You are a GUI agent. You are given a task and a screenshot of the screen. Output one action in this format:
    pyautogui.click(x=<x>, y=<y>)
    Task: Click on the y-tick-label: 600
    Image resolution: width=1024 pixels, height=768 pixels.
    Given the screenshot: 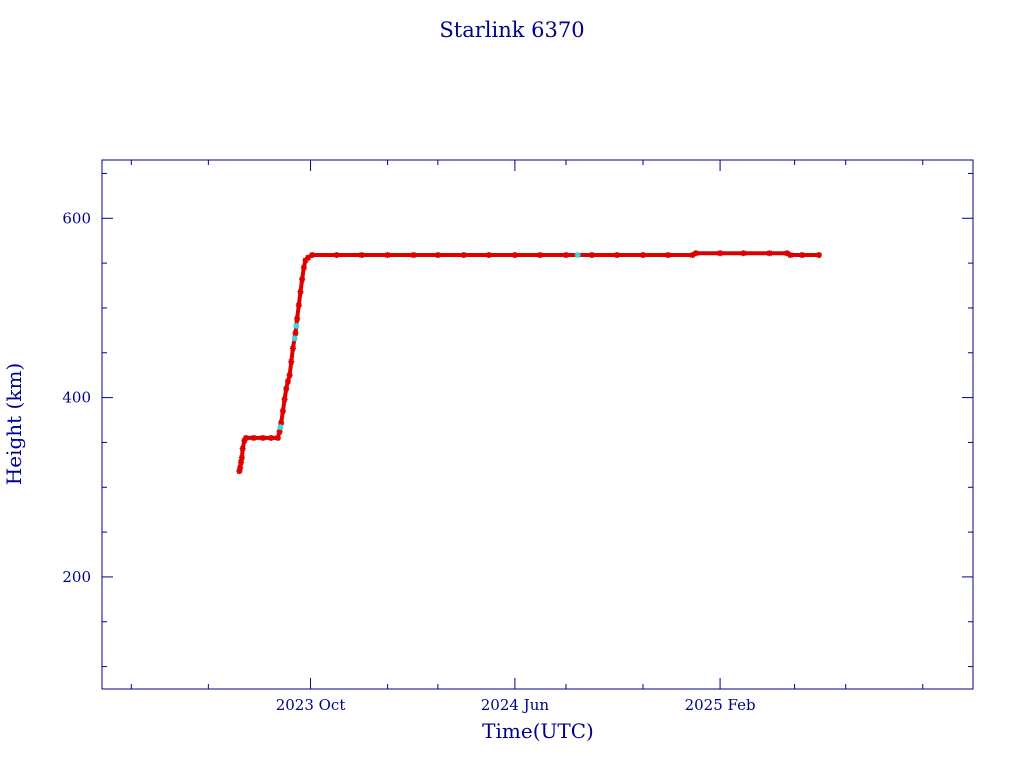 What is the action you would take?
    pyautogui.click(x=76, y=218)
    